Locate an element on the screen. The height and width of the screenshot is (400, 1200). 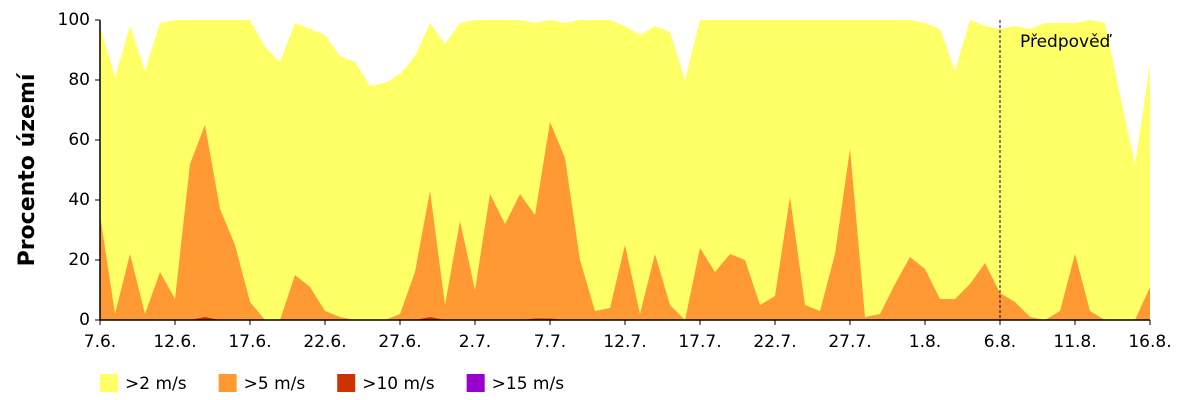
x-tick-label: 12.7. is located at coordinates (624, 342).